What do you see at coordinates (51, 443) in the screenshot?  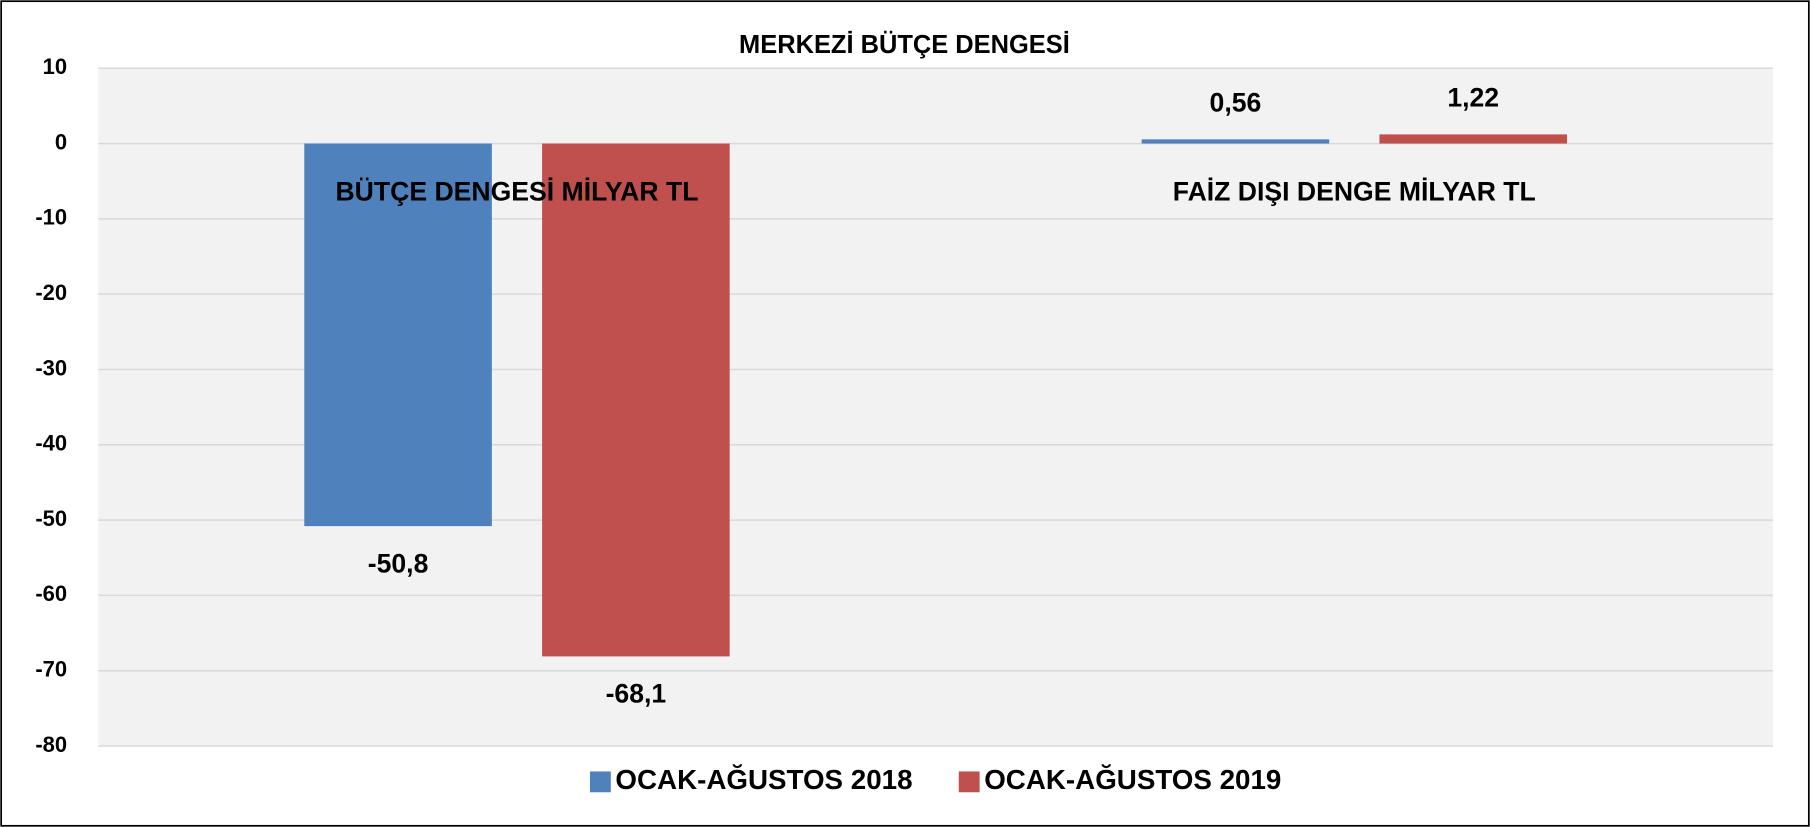 I see `y-tick-label: -40` at bounding box center [51, 443].